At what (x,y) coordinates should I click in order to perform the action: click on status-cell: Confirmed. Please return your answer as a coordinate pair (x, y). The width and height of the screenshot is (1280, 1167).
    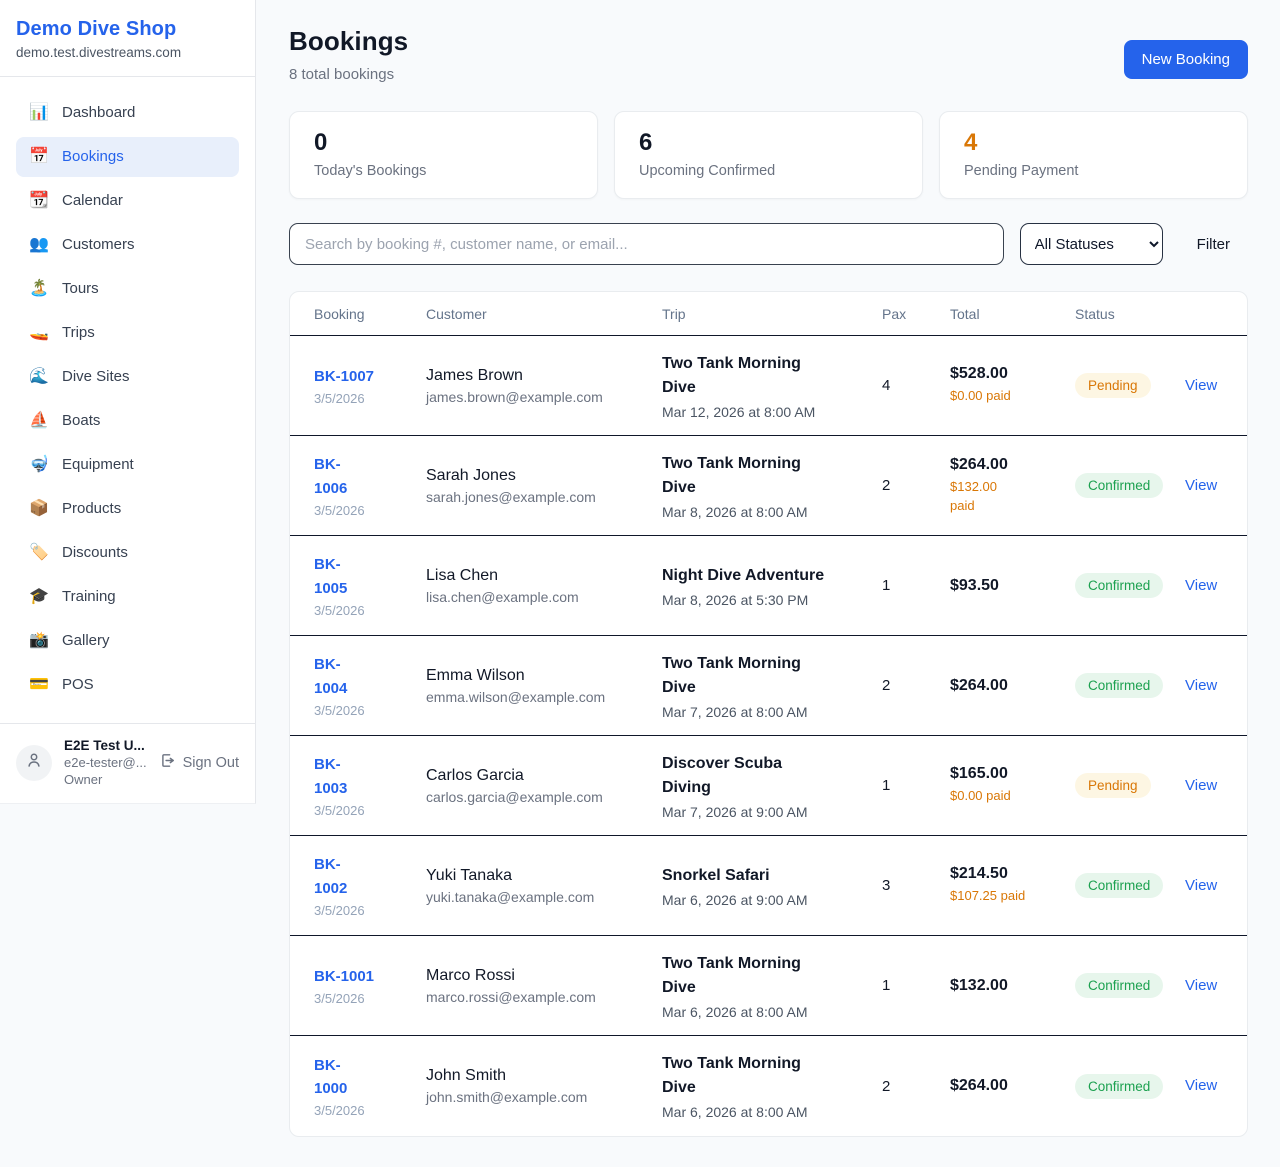
    Looking at the image, I should click on (1130, 1086).